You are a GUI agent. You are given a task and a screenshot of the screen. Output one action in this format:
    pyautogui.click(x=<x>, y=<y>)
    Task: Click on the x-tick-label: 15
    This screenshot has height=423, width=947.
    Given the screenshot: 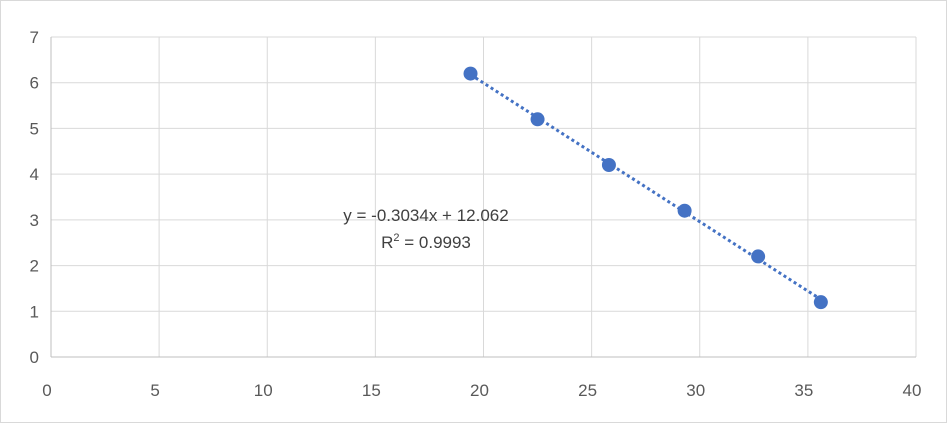 What is the action you would take?
    pyautogui.click(x=371, y=390)
    